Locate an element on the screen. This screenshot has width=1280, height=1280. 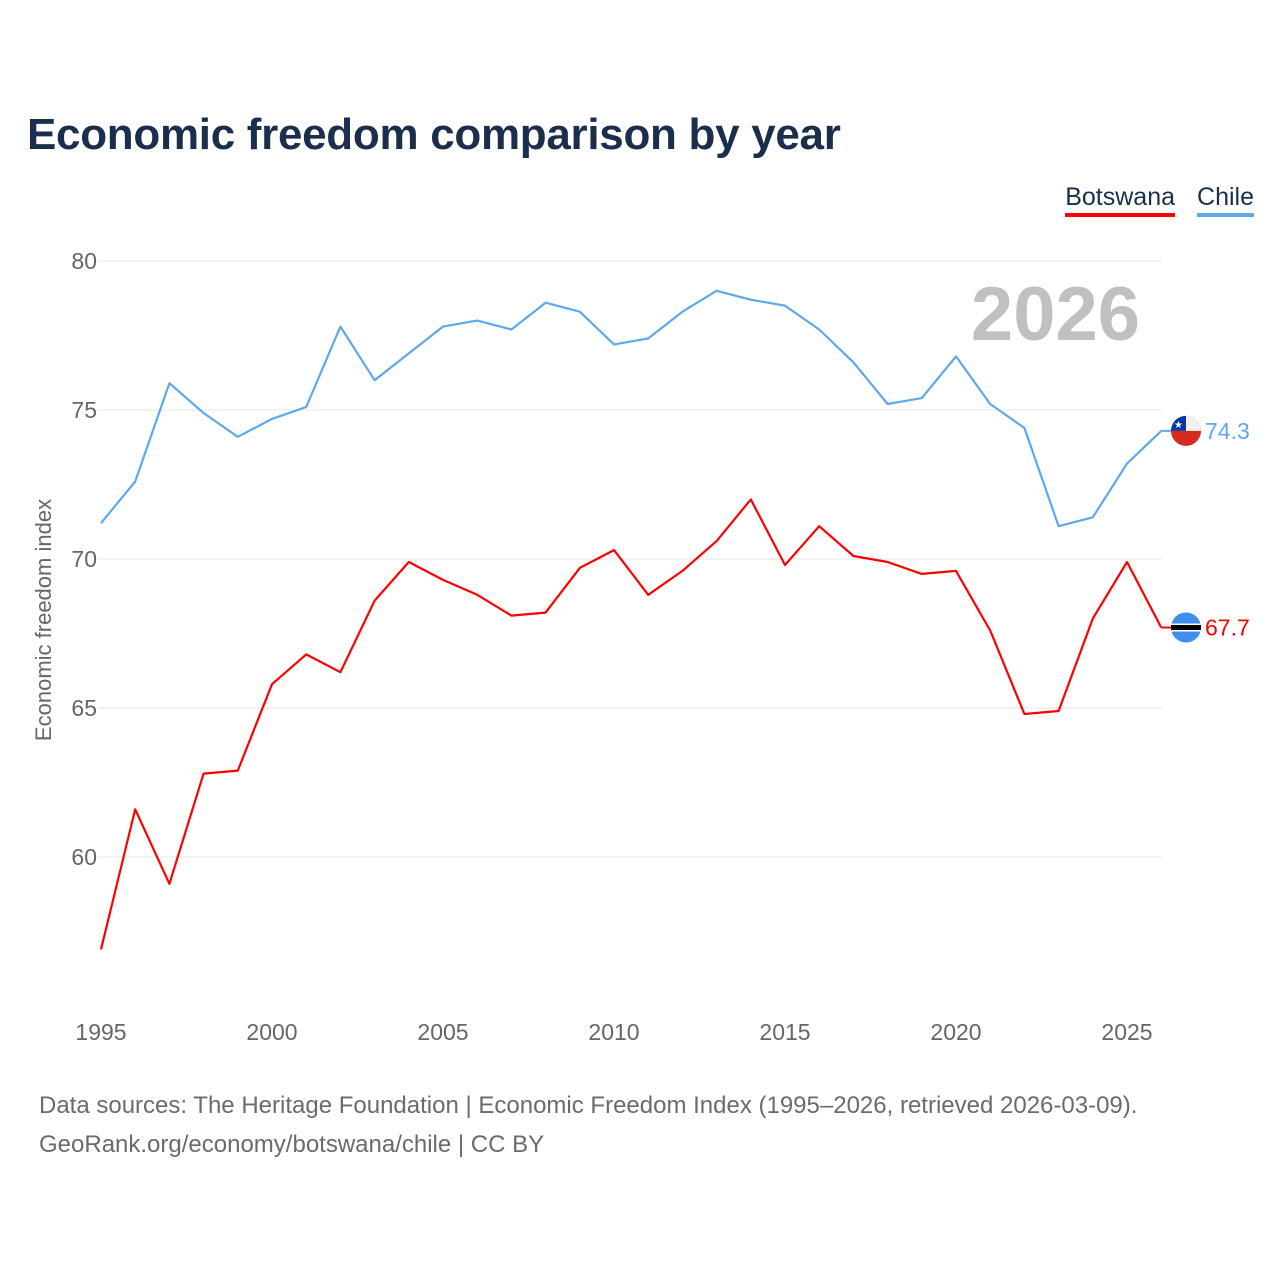
end-value-label-botswana: 67.7 is located at coordinates (1227, 628).